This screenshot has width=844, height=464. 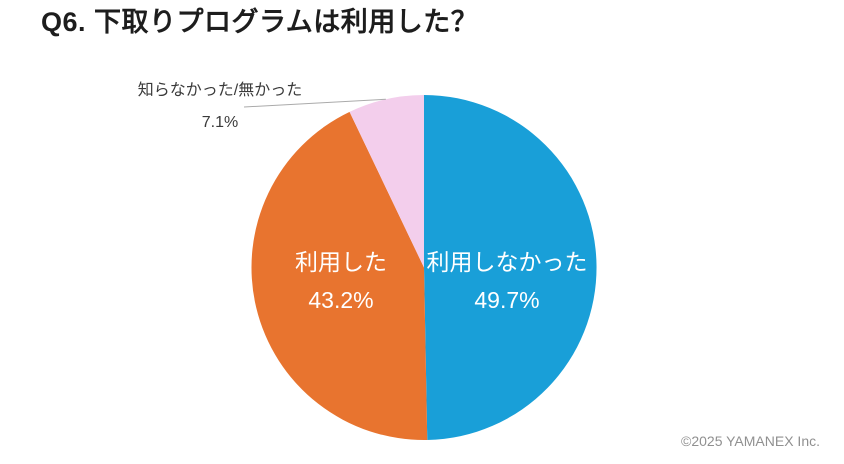 I want to click on leader-line, so click(x=314, y=103).